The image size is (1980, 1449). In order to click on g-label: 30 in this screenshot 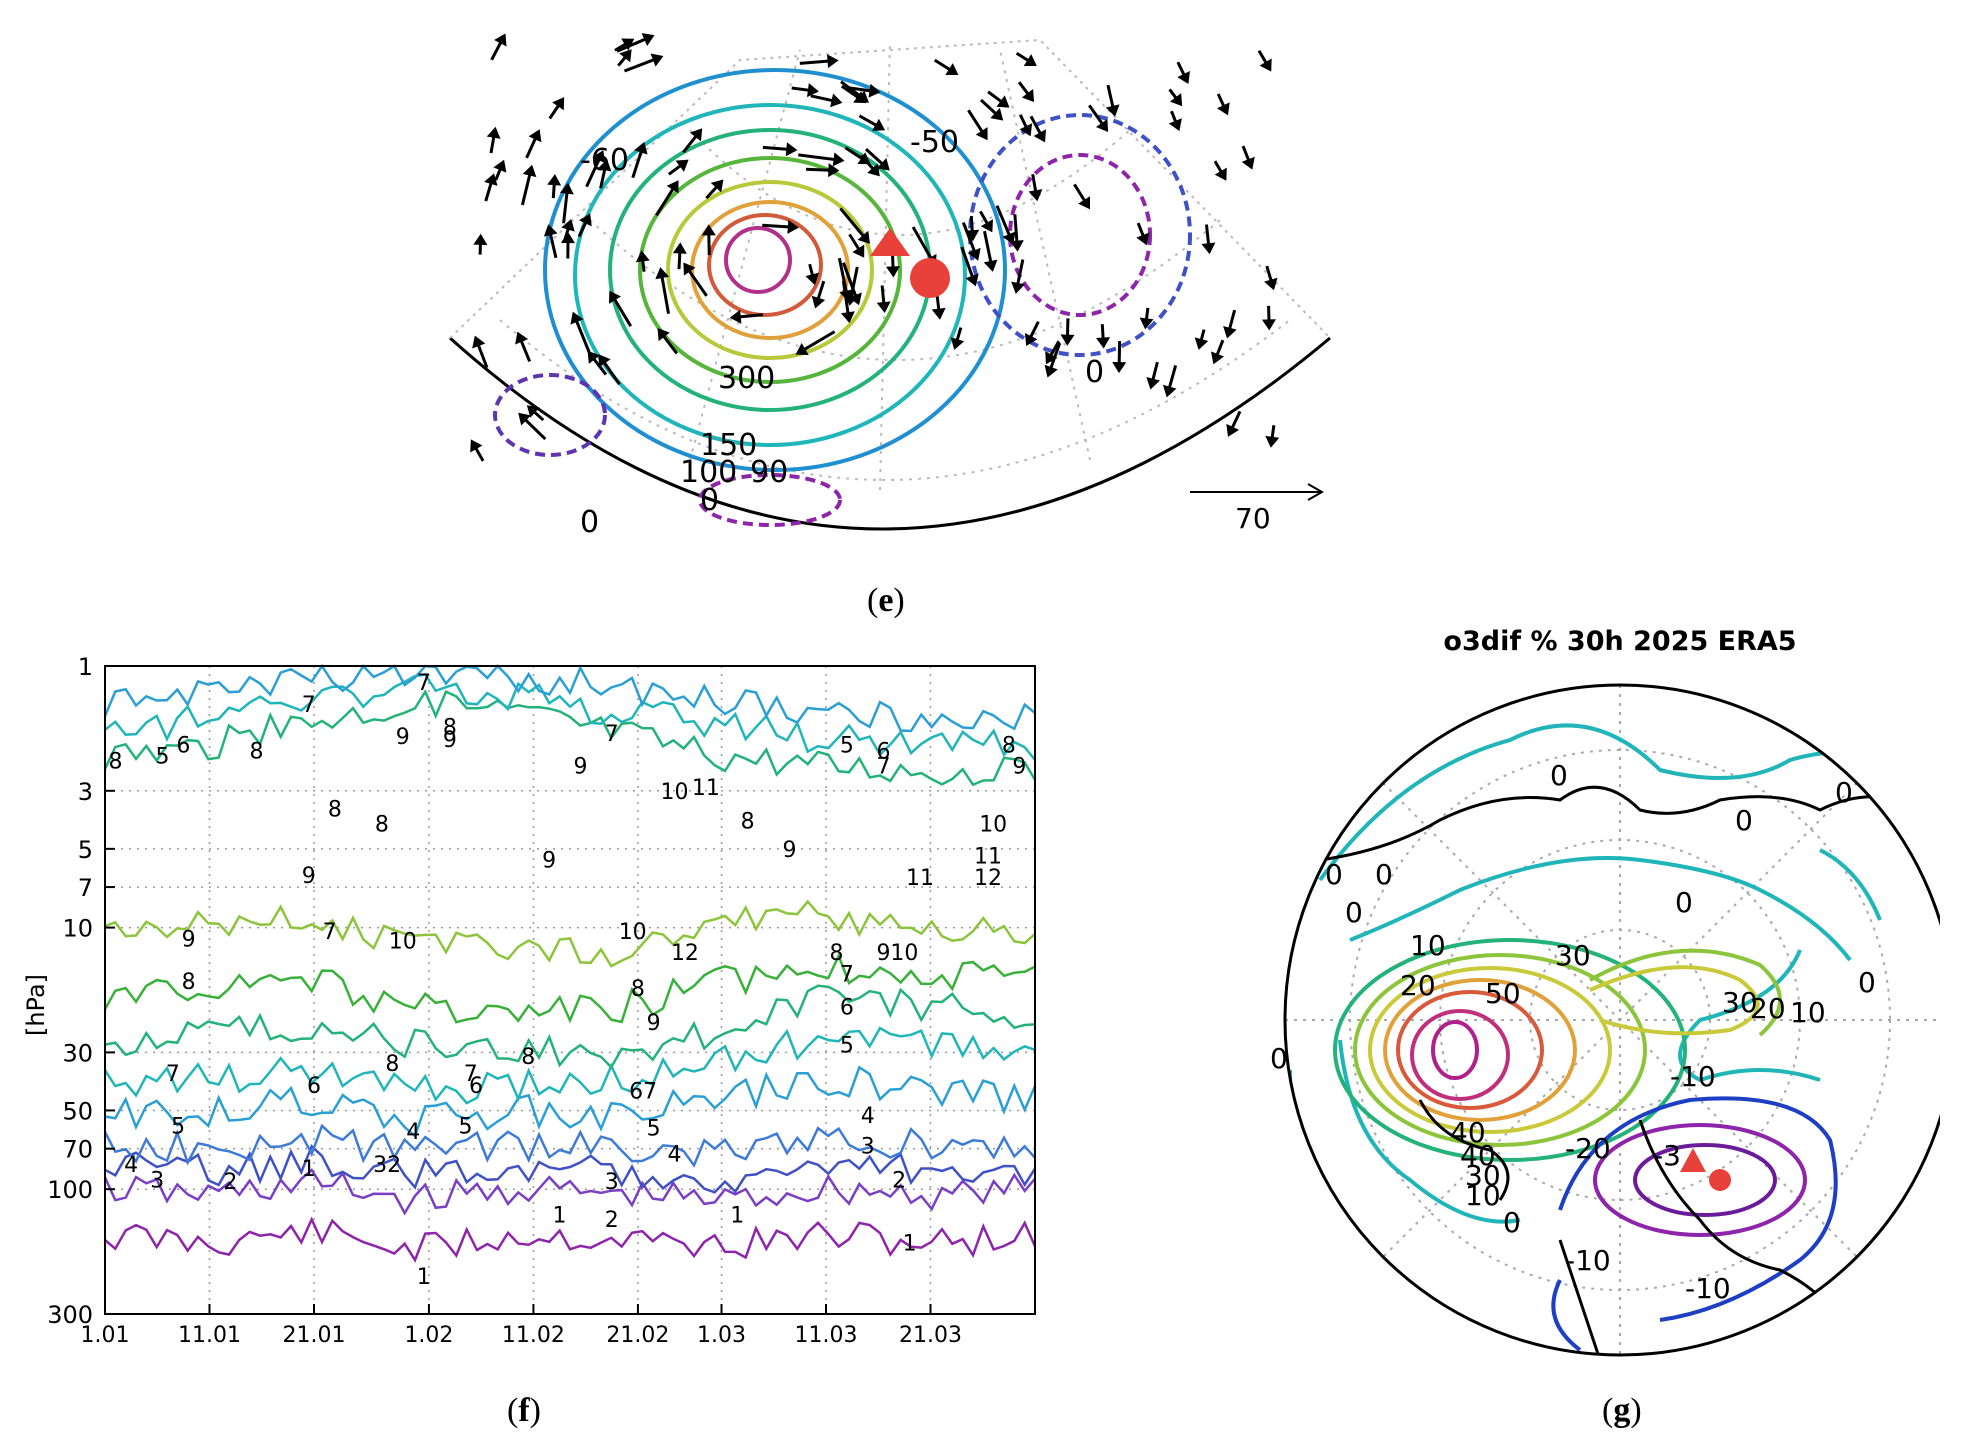, I will do `click(1483, 1175)`.